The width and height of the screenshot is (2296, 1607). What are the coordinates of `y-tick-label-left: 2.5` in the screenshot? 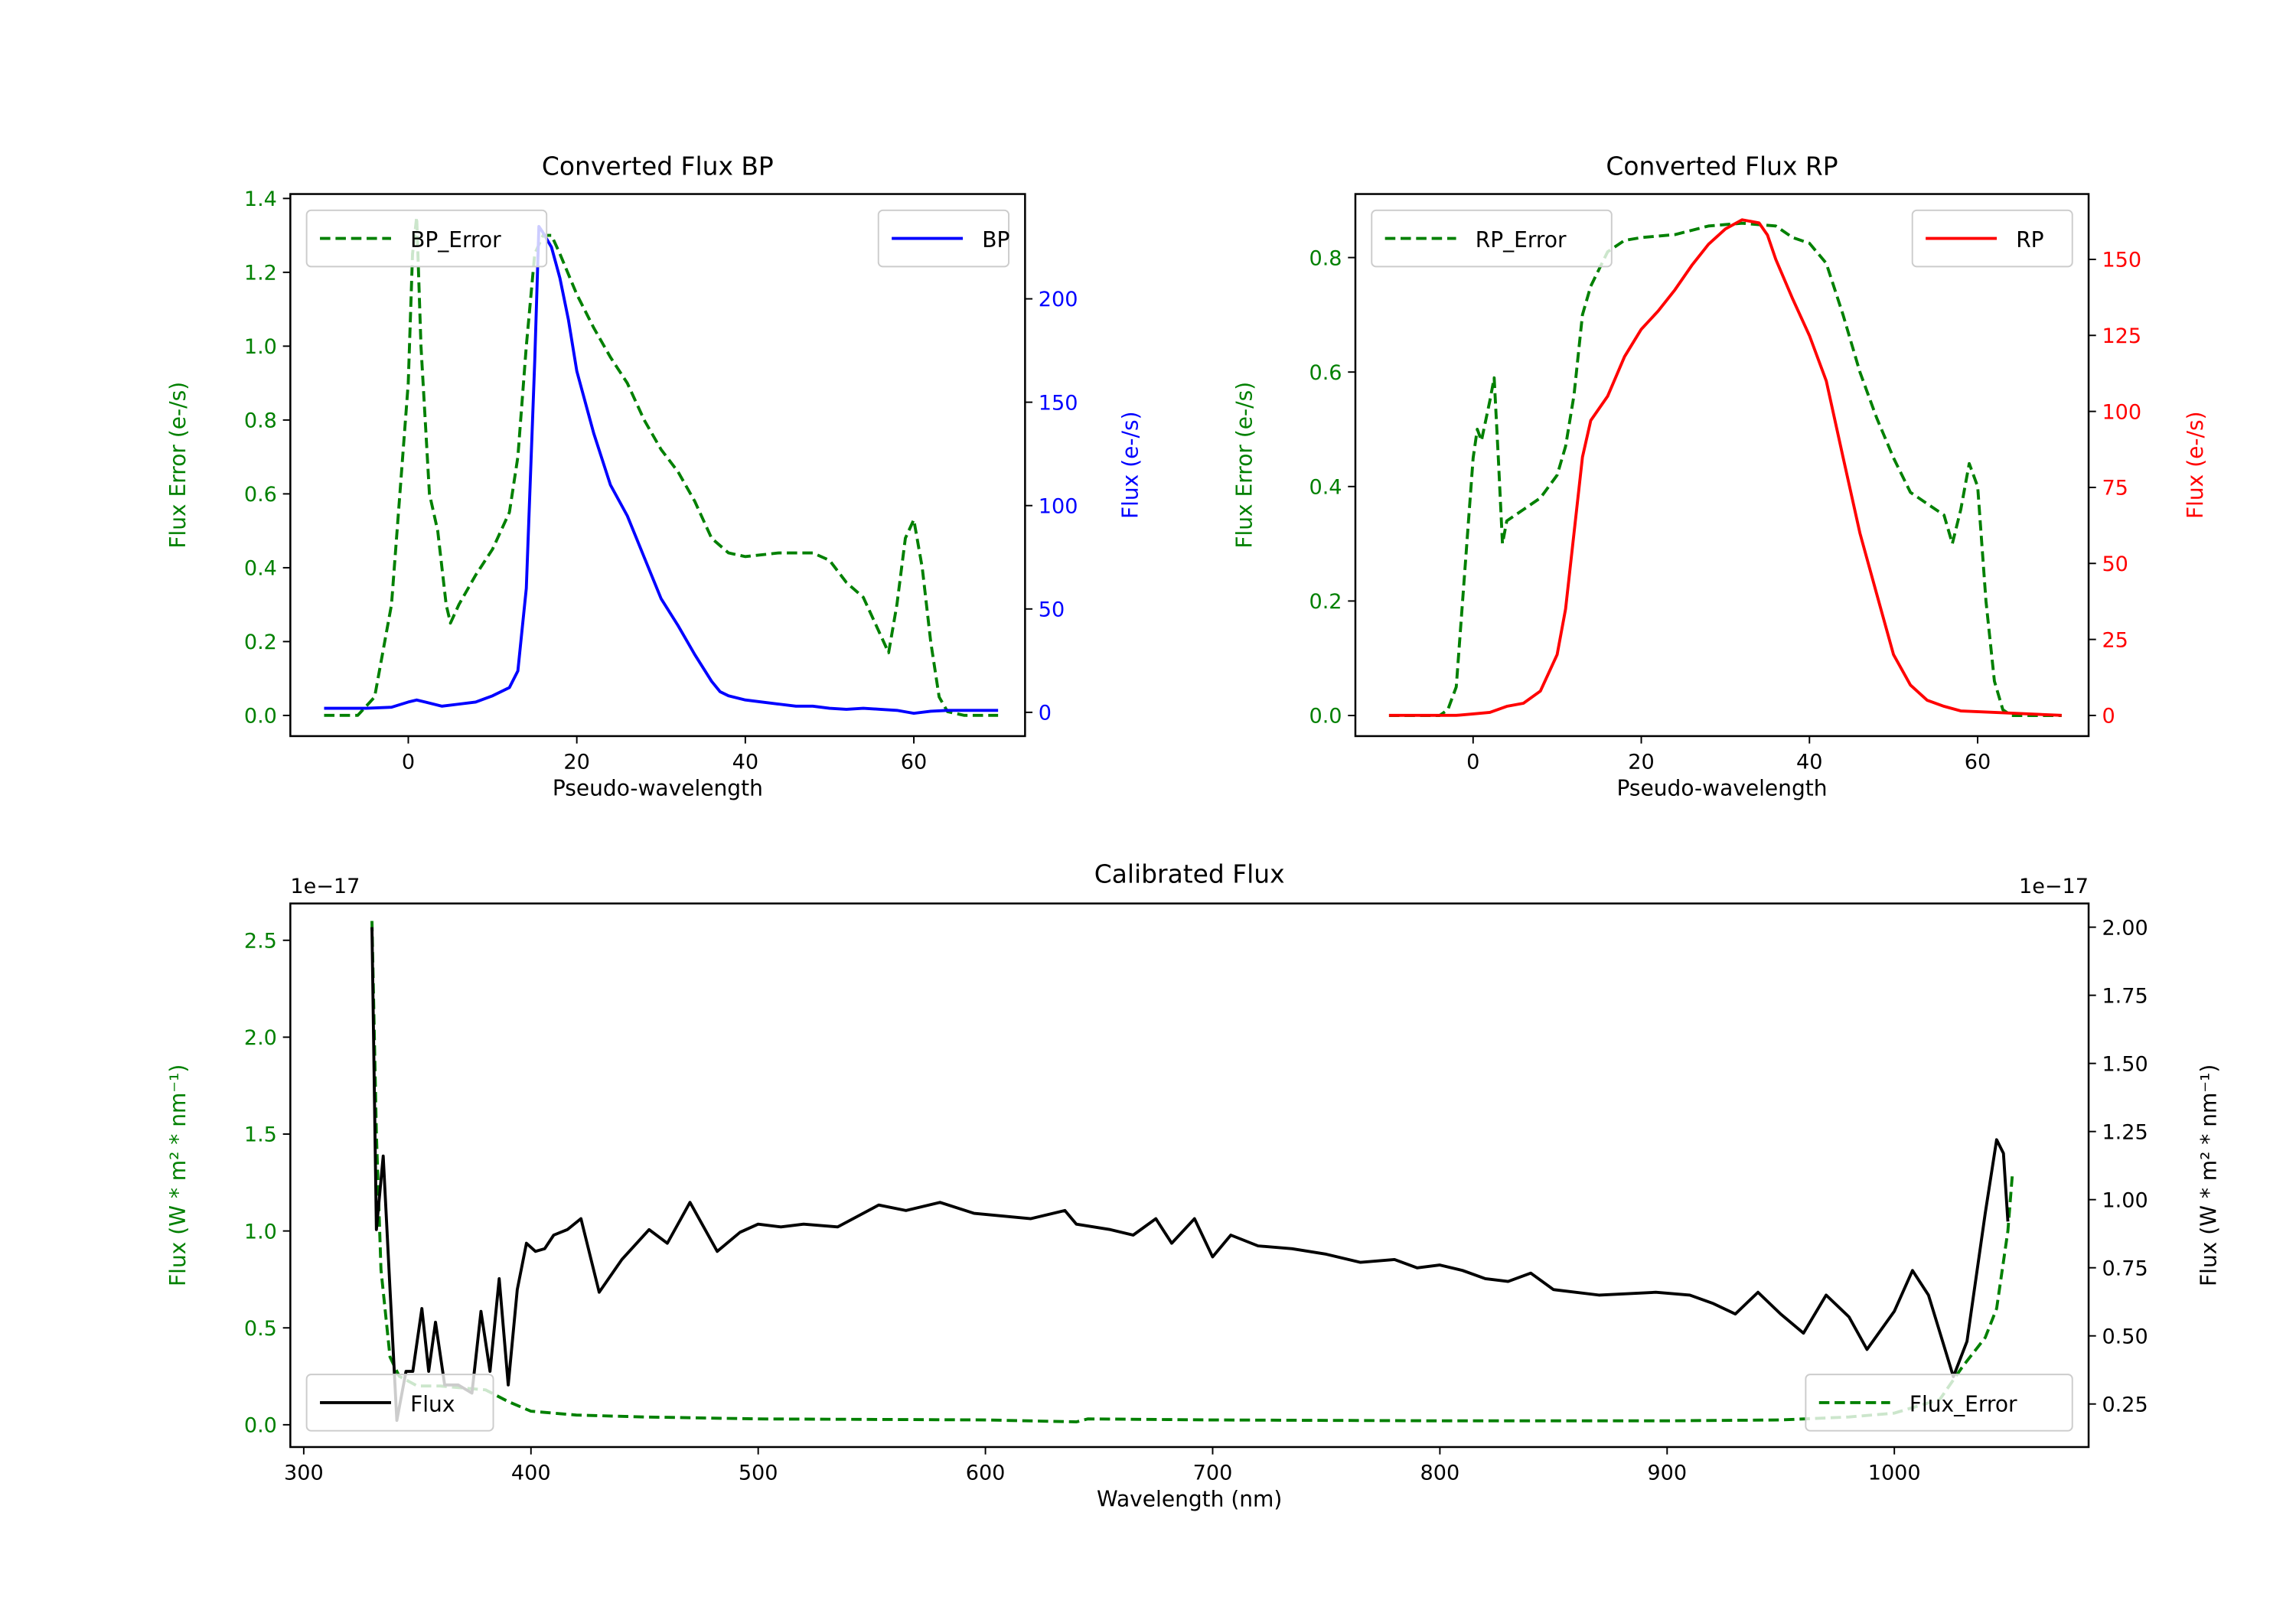 It's located at (260, 941).